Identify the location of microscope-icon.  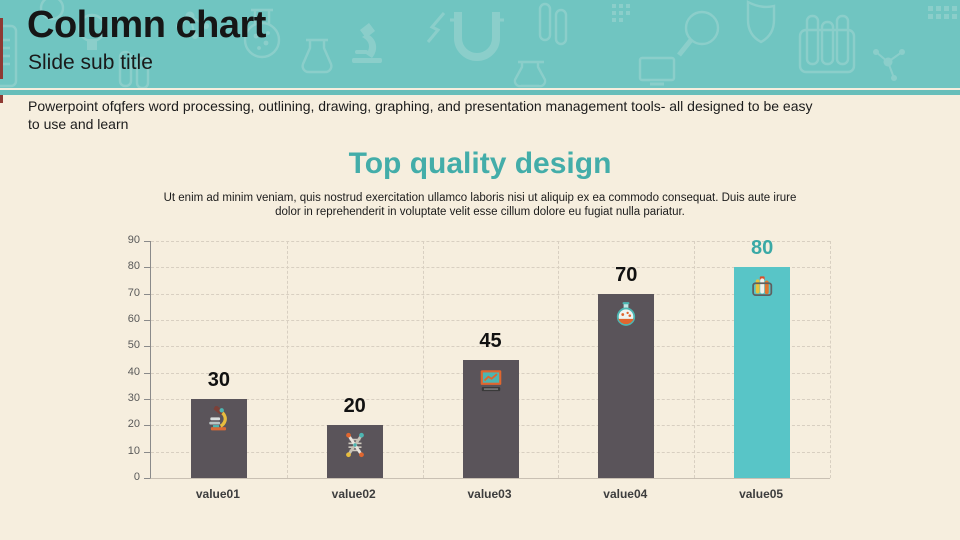
(219, 419).